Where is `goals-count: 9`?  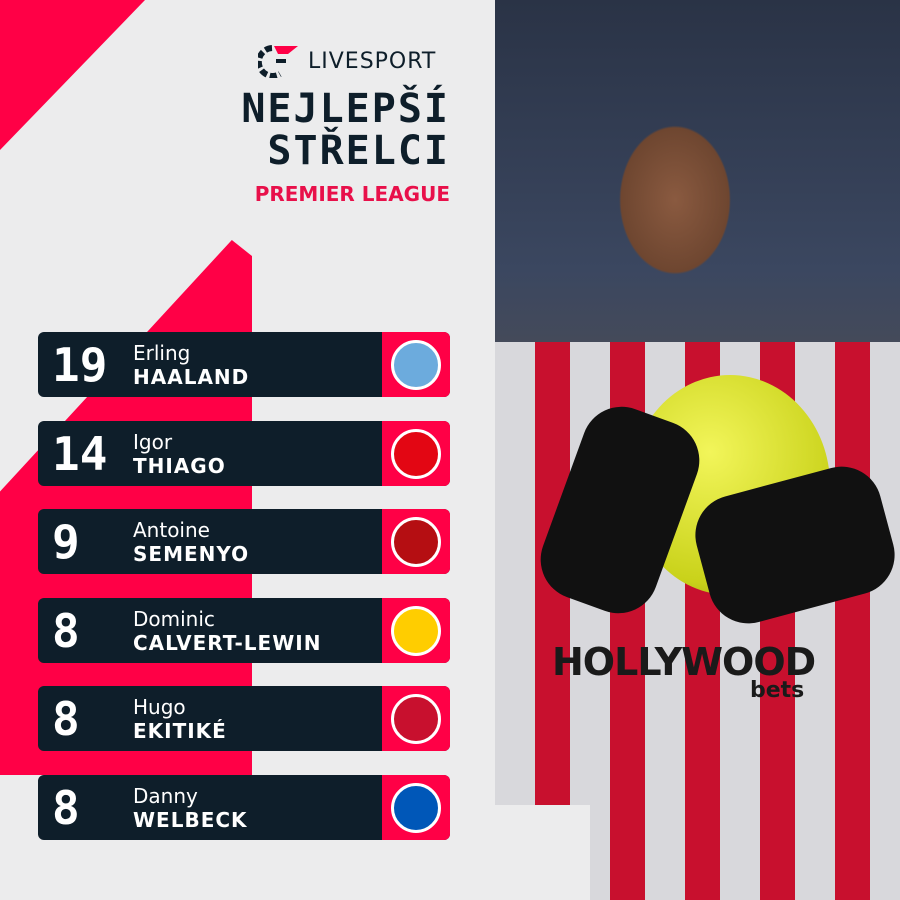 goals-count: 9 is located at coordinates (66, 541).